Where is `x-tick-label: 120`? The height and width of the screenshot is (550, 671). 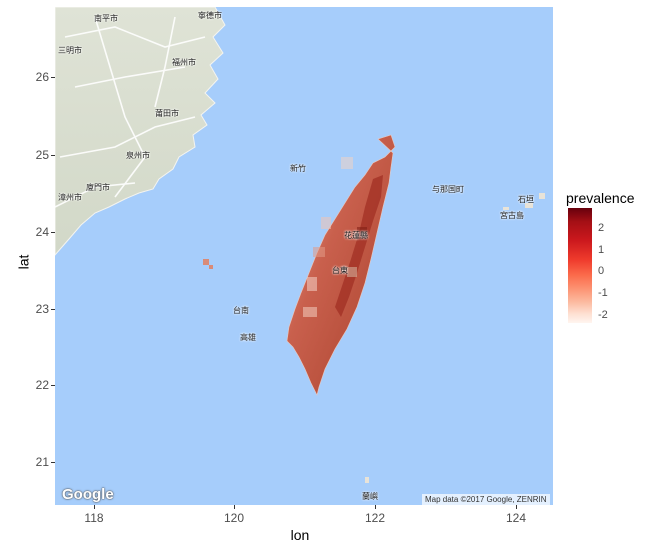 x-tick-label: 120 is located at coordinates (234, 518).